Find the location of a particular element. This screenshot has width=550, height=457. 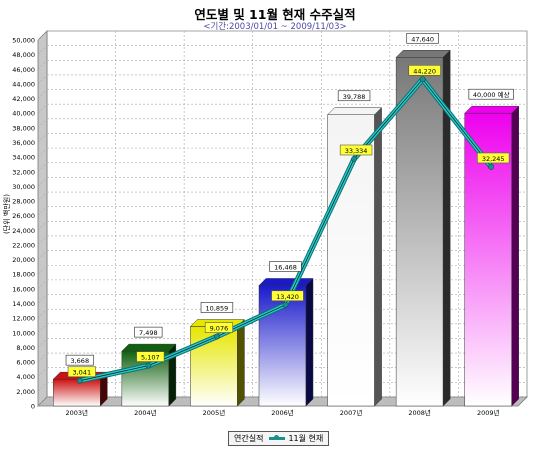

bar-value-label: 39,788 is located at coordinates (354, 97).